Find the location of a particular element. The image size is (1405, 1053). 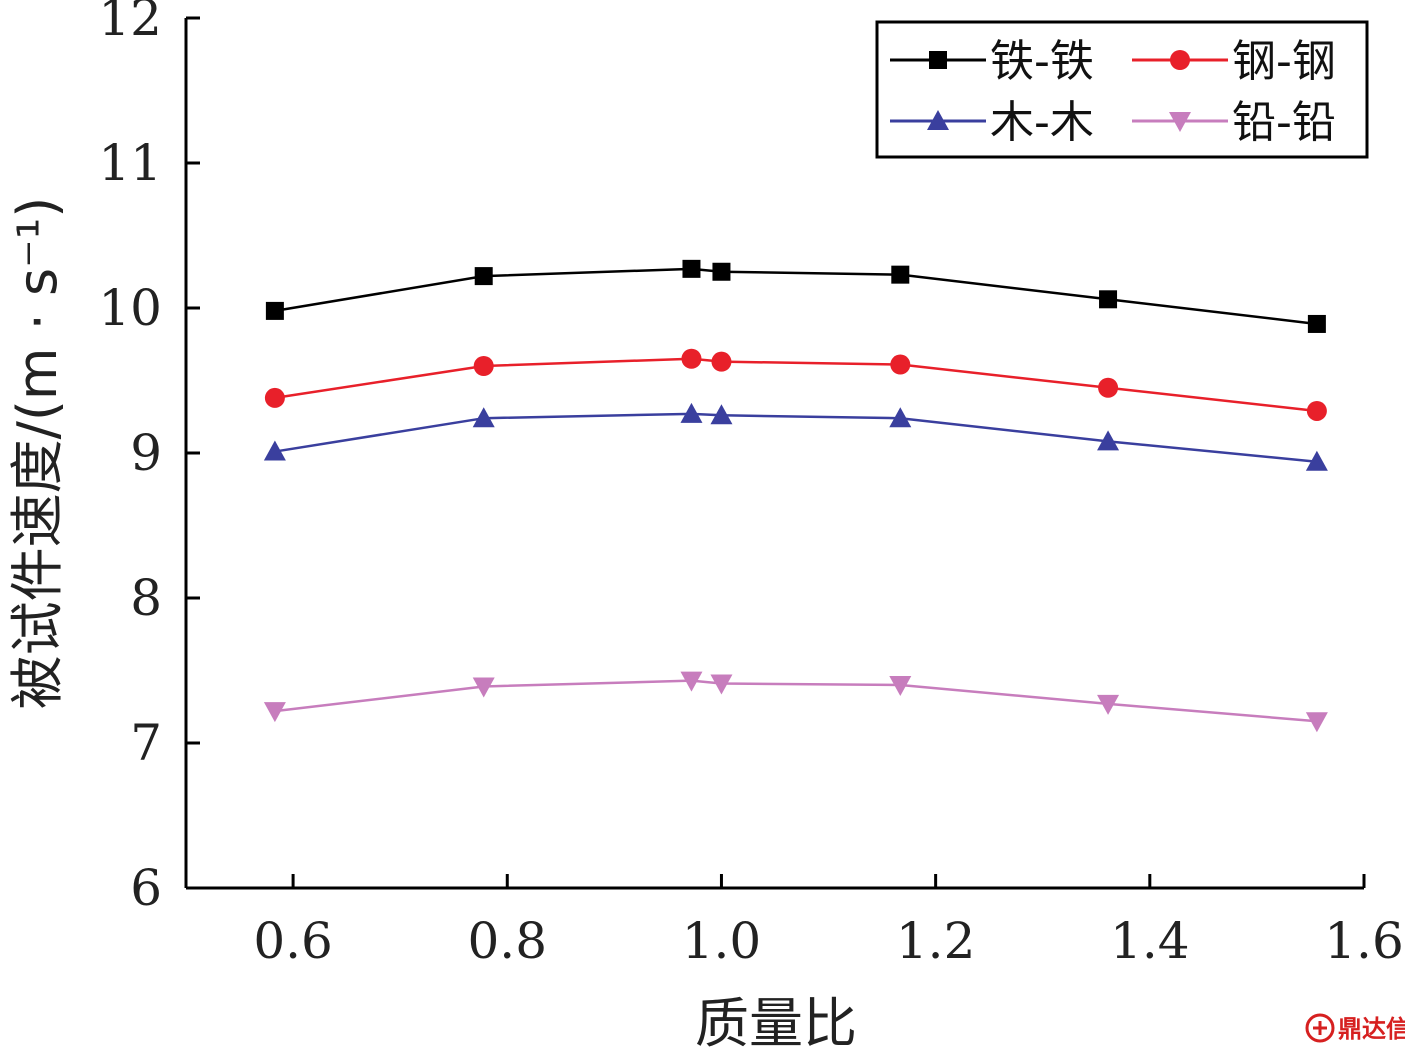

y-ticks: 6 7 8 9 10 11 12 is located at coordinates (149, 458).